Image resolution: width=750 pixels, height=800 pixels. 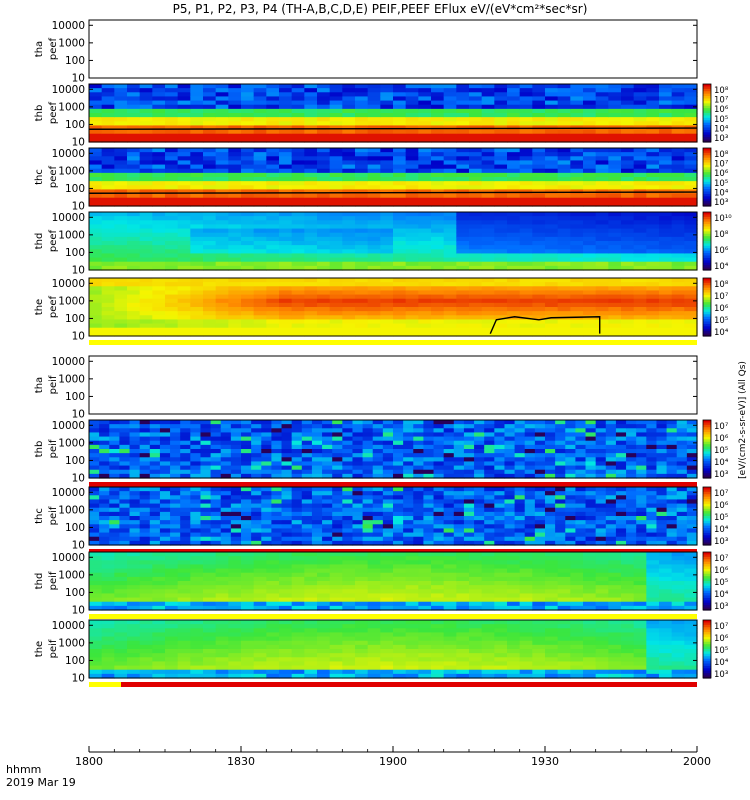 What do you see at coordinates (75, 189) in the screenshot?
I see `y-tick-label: 100` at bounding box center [75, 189].